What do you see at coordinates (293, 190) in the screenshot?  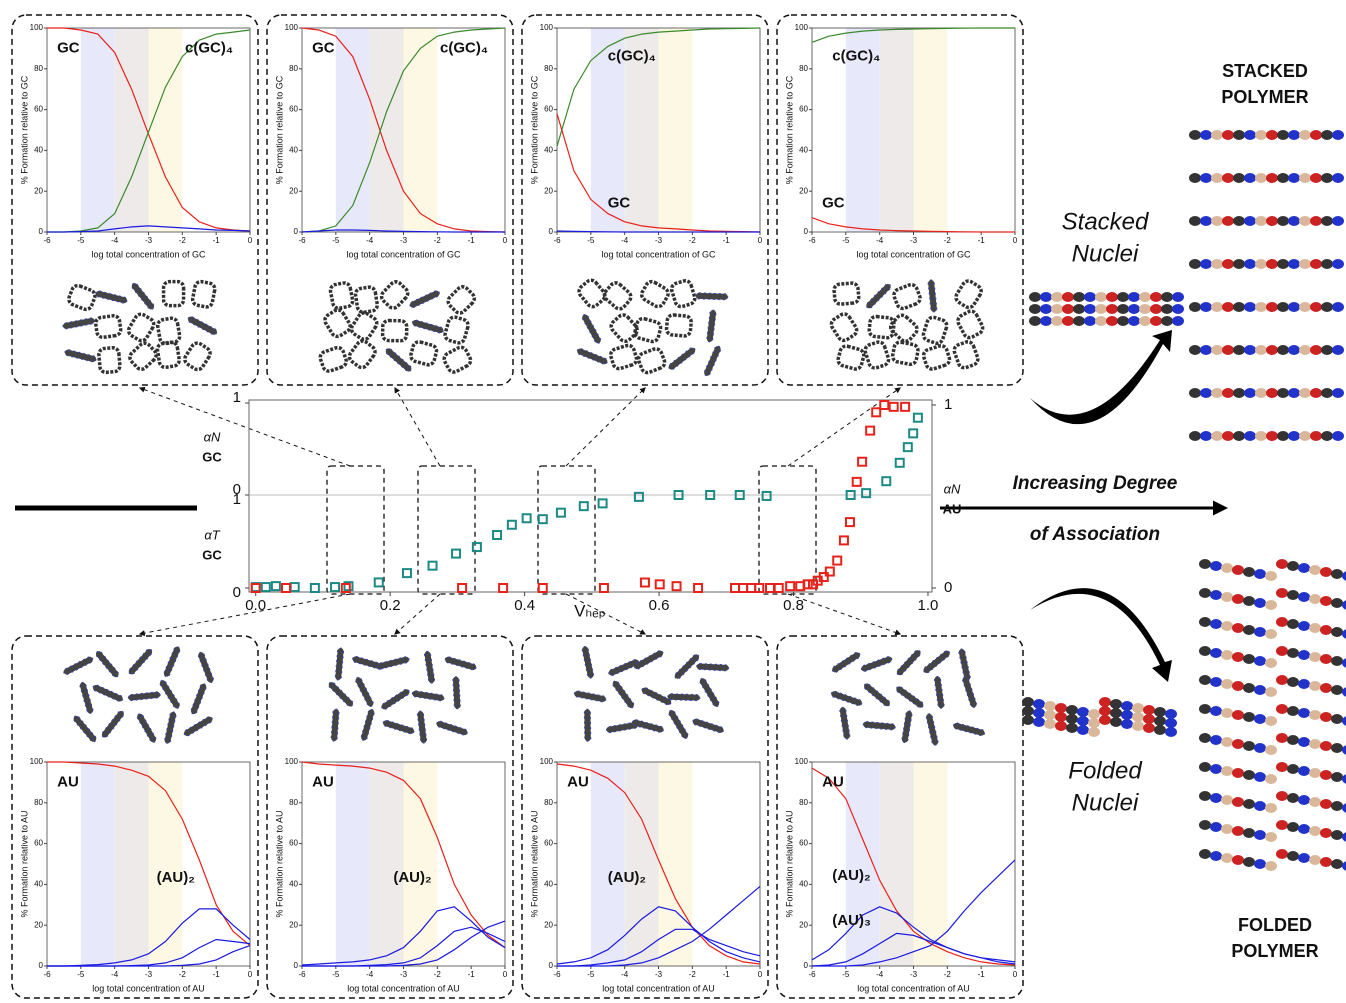 I see `y-tick-label: 20` at bounding box center [293, 190].